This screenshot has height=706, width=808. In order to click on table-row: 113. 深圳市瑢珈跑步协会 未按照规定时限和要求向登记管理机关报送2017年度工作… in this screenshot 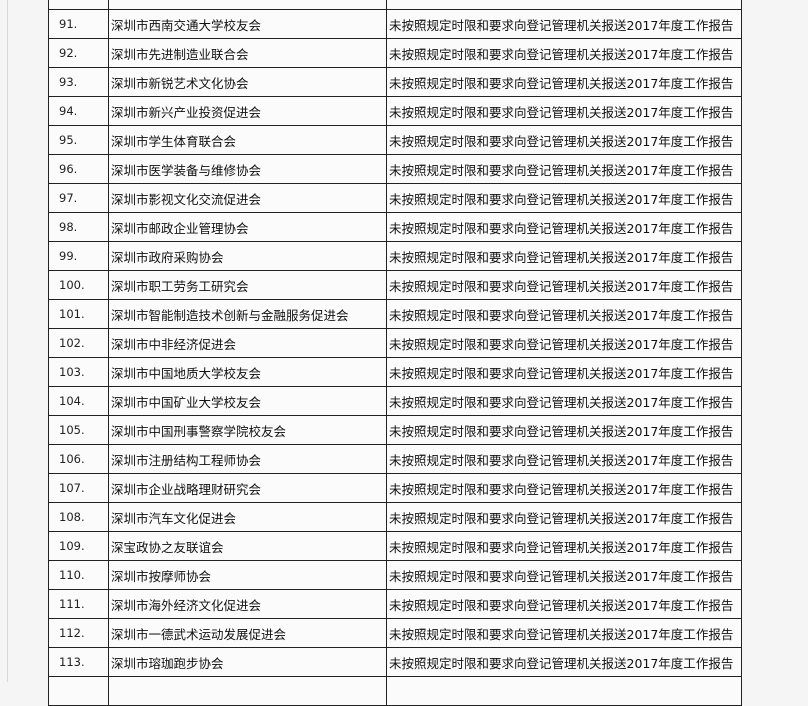, I will do `click(395, 662)`.